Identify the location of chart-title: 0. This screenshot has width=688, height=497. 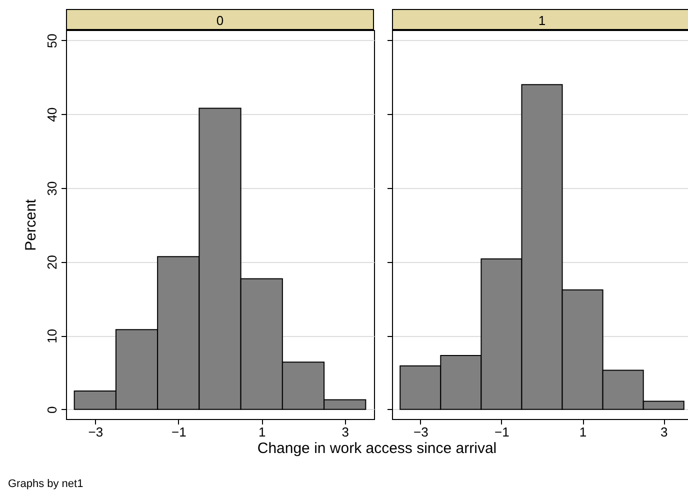
(220, 19).